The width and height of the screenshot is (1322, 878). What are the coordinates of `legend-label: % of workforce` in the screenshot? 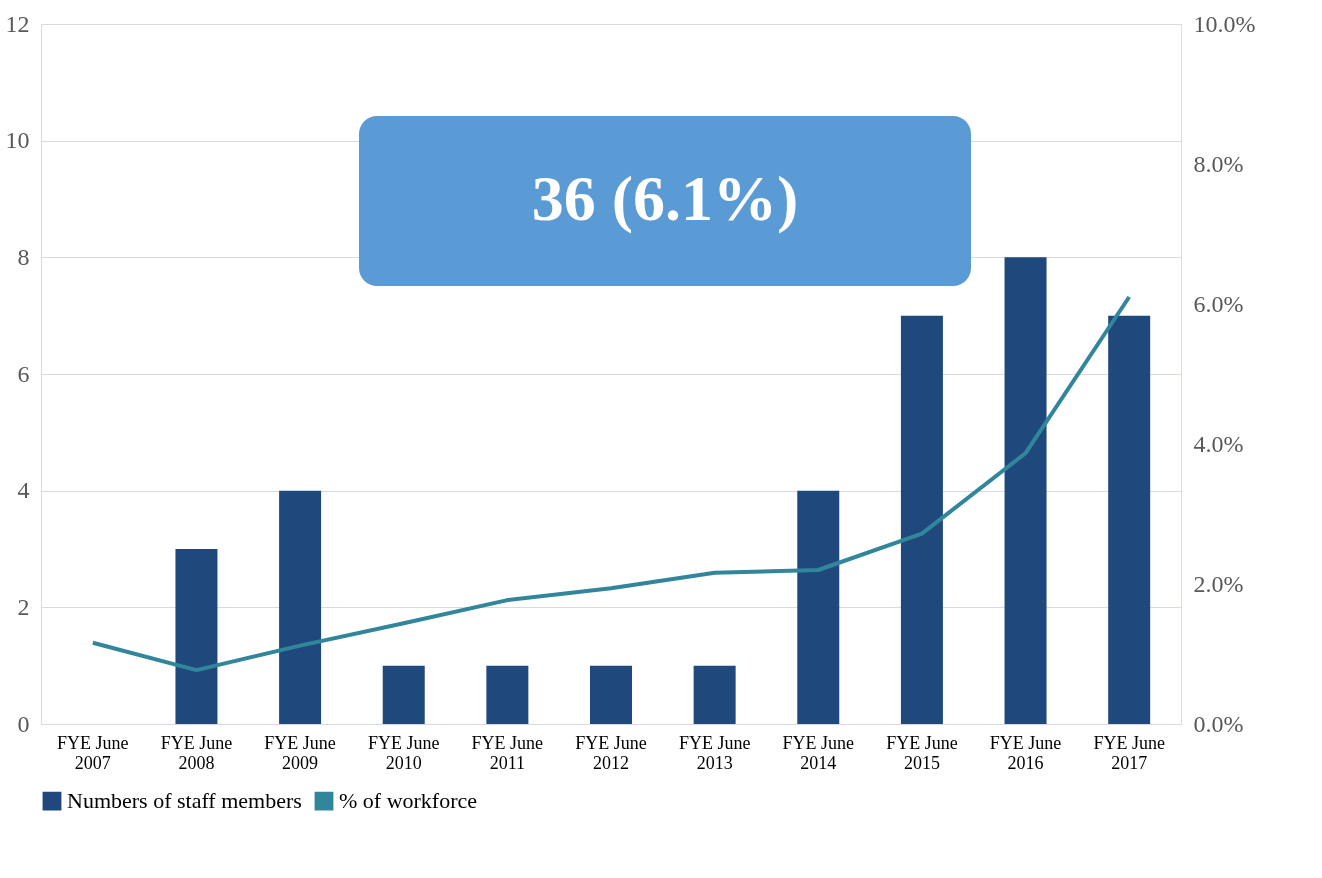 It's located at (408, 801).